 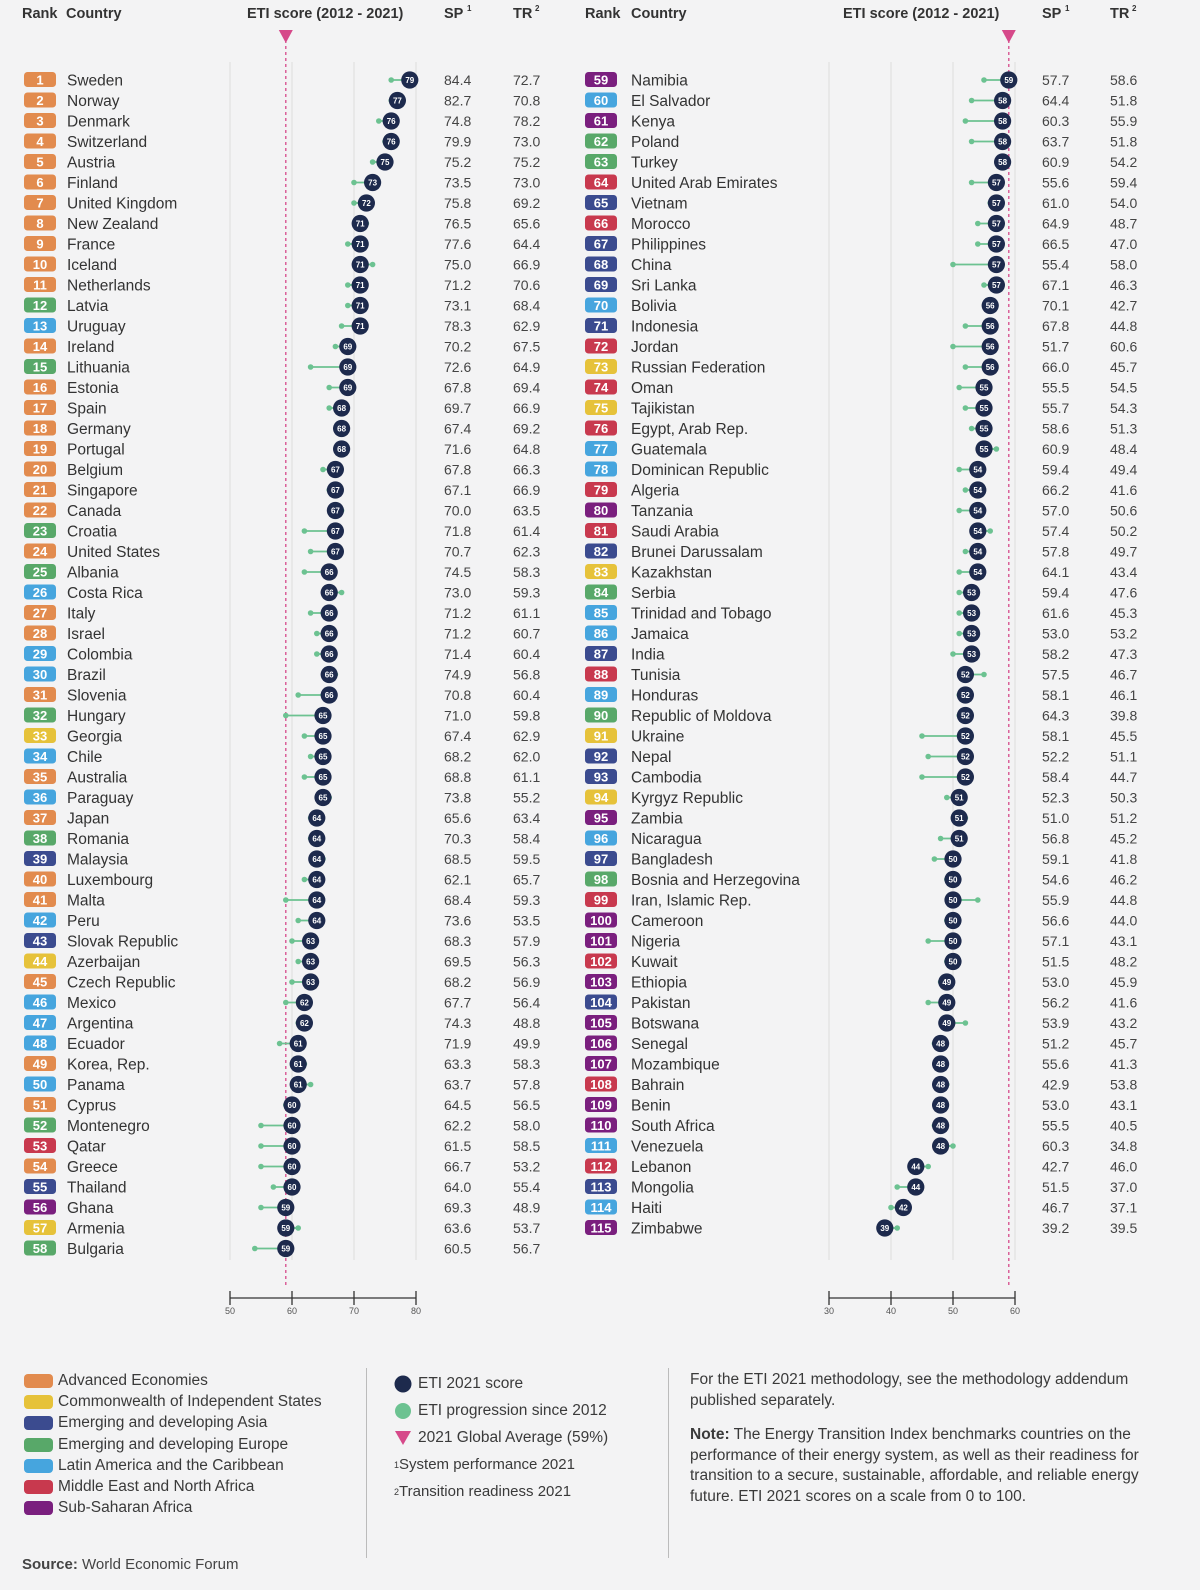 What do you see at coordinates (194, 1401) in the screenshot?
I see `legend-item-cis: Commonwealth of Independent States` at bounding box center [194, 1401].